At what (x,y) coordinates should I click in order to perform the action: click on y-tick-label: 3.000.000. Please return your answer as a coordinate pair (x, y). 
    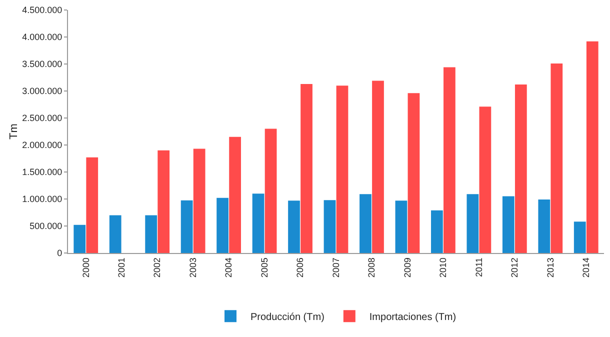
    Looking at the image, I should click on (42, 91).